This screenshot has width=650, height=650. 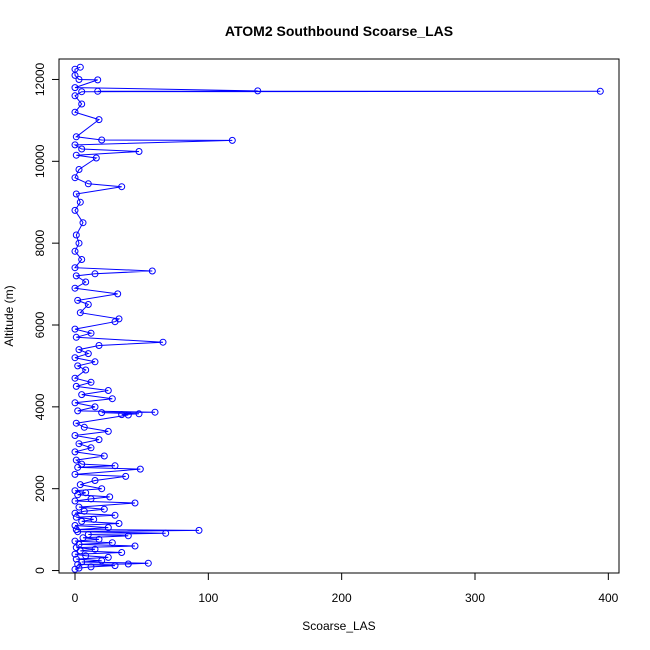 I want to click on y-axis: 0 2000 4000 6000 8000 10000 12000, so click(x=46, y=318).